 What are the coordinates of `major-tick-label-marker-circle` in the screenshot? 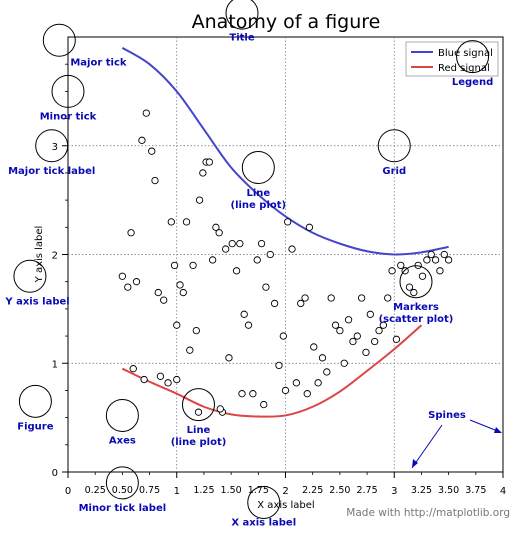 It's located at (52, 146).